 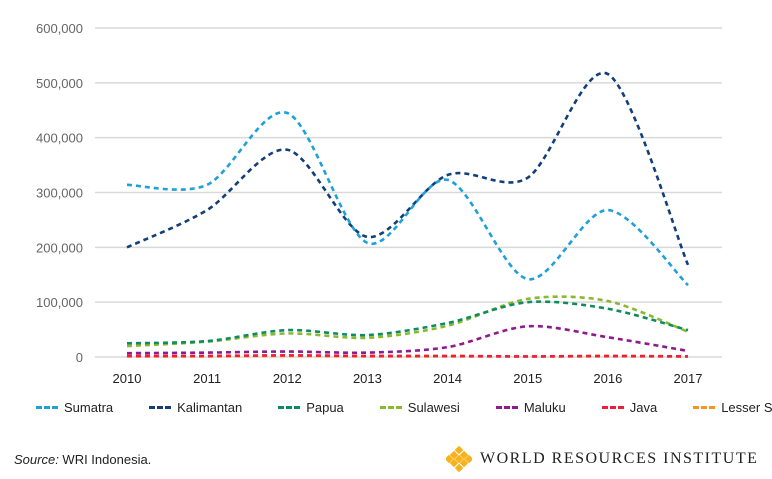 I want to click on legend-item: Lesser Sunda, so click(x=732, y=407).